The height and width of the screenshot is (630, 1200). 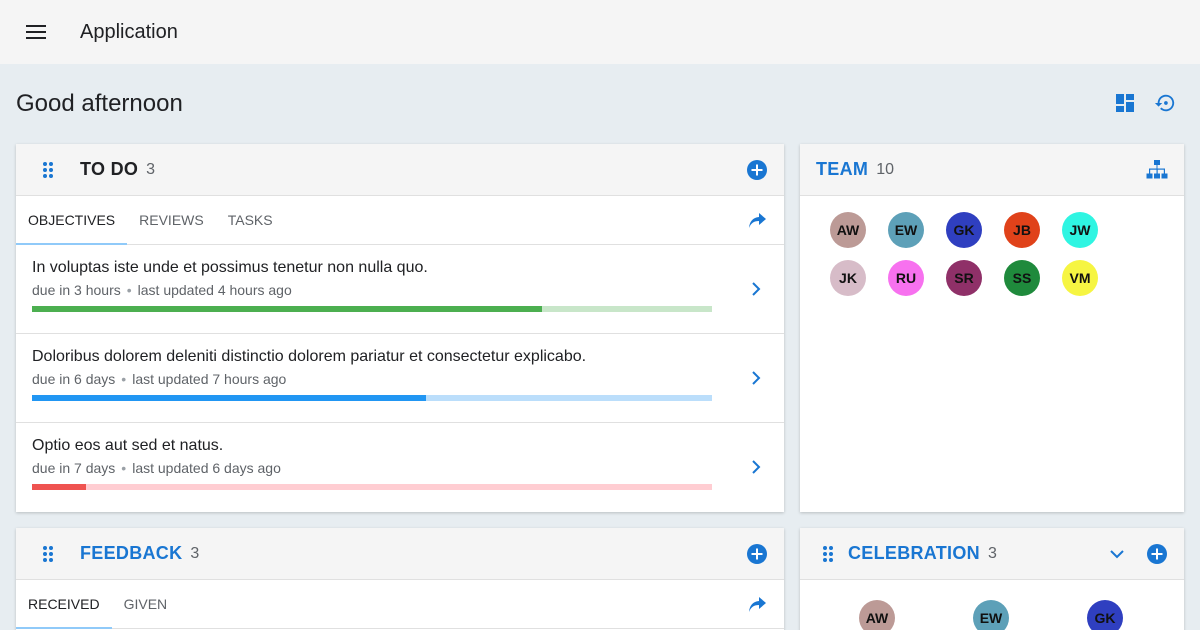 I want to click on tab-tasks: TASKS, so click(x=250, y=220).